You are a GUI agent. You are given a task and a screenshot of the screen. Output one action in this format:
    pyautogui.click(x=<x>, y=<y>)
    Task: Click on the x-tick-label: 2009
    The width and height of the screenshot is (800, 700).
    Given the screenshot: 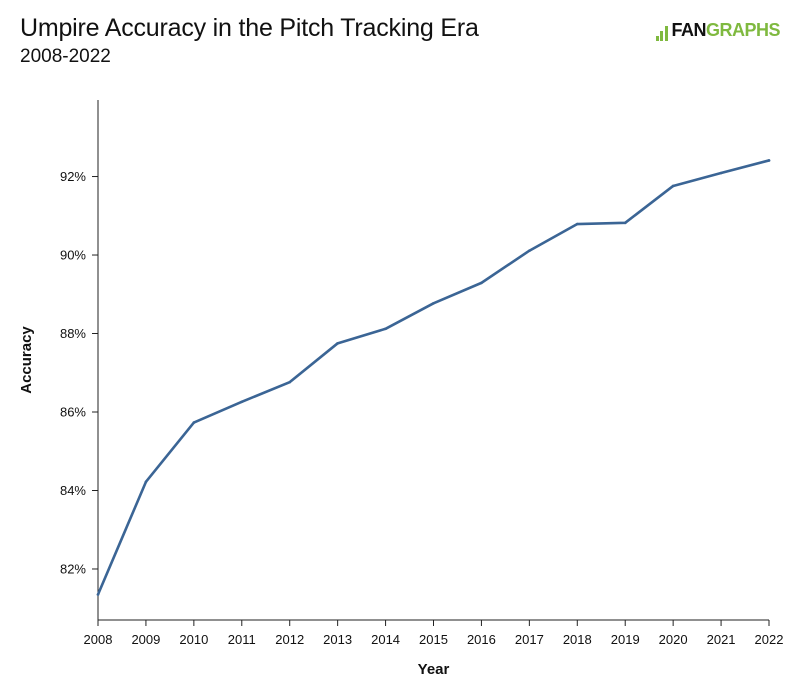 What is the action you would take?
    pyautogui.click(x=145, y=639)
    